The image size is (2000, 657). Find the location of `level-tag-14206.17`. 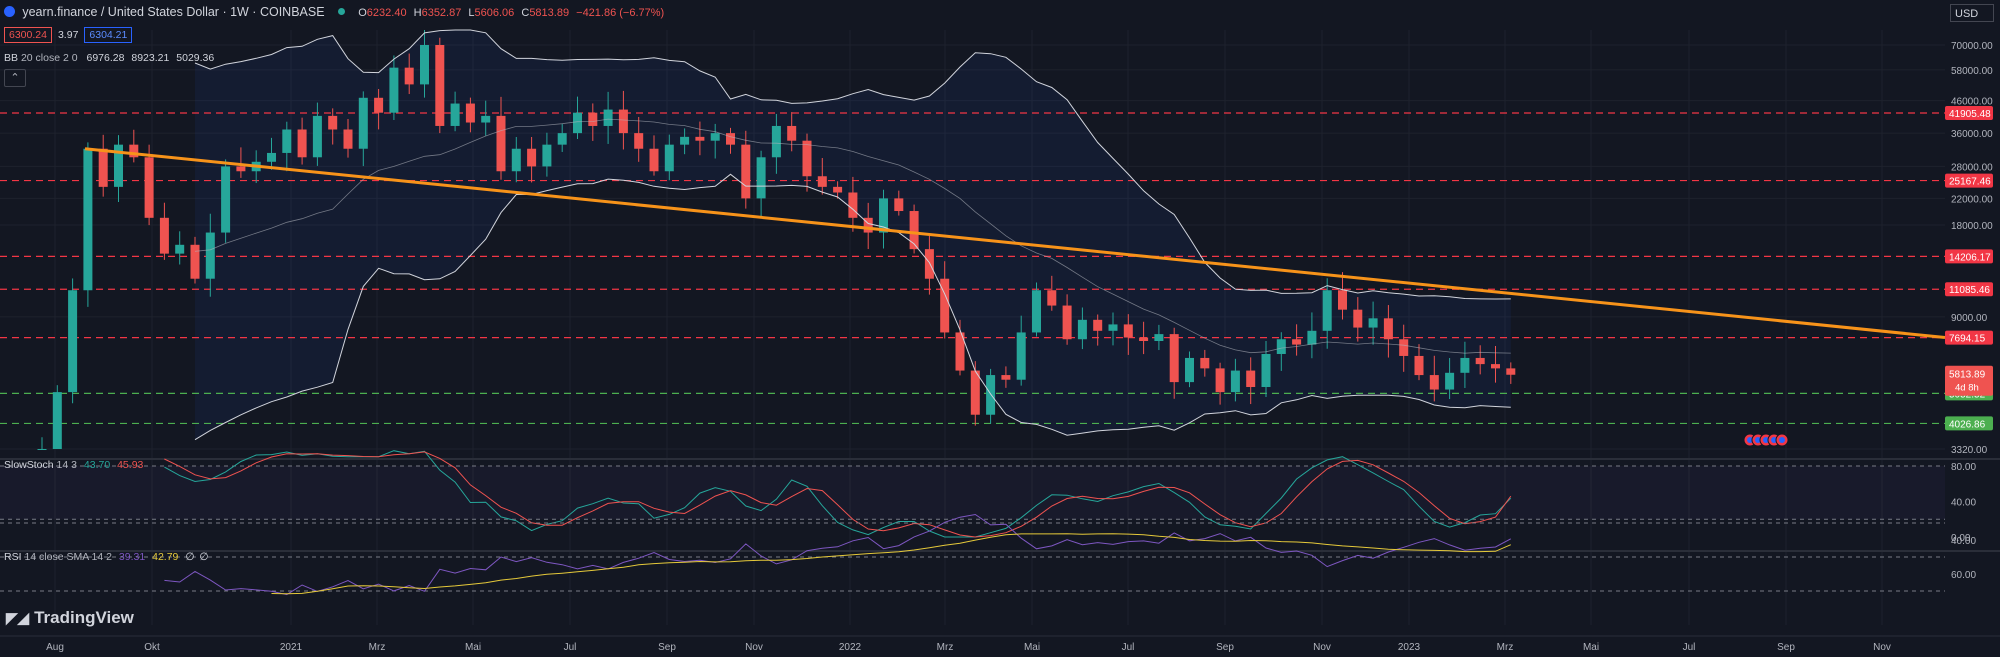

level-tag-14206.17 is located at coordinates (1969, 256).